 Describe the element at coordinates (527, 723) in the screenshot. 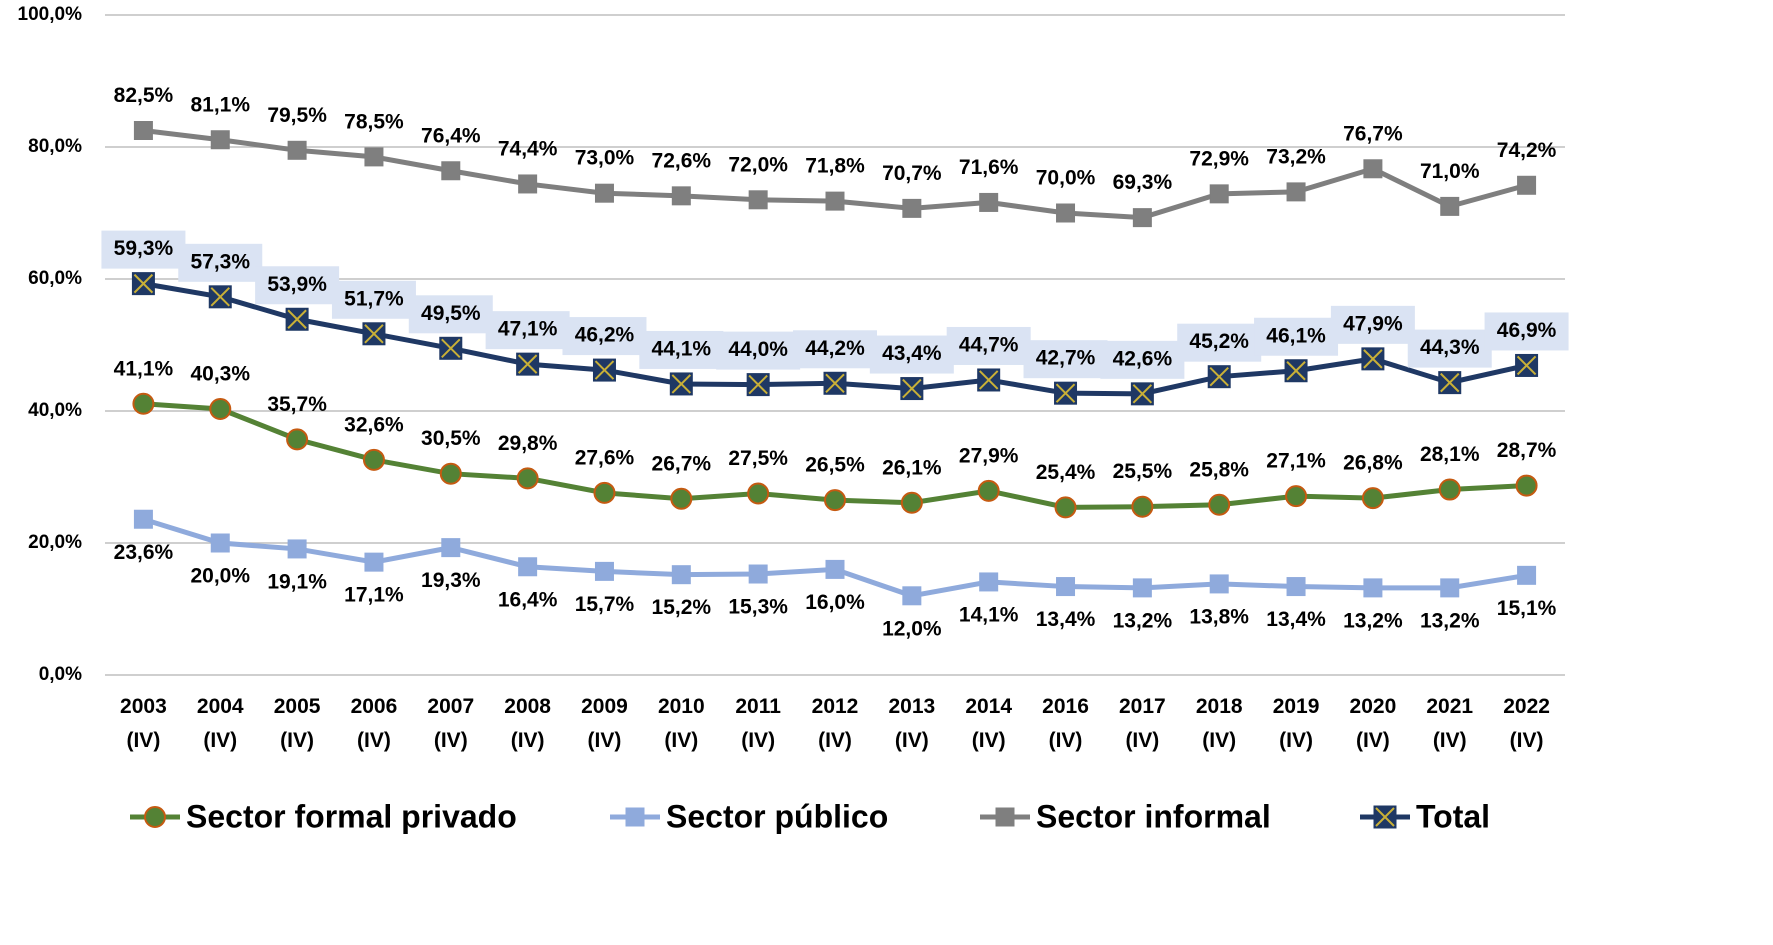

I see `x-tick-label: 2008 (IV)` at that location.